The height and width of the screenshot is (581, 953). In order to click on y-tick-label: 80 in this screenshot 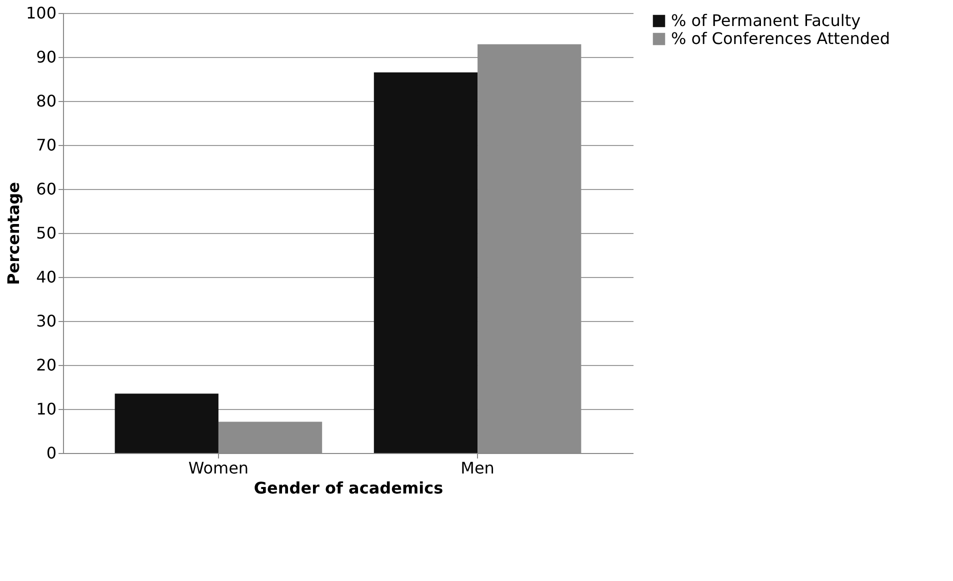, I will do `click(46, 101)`.